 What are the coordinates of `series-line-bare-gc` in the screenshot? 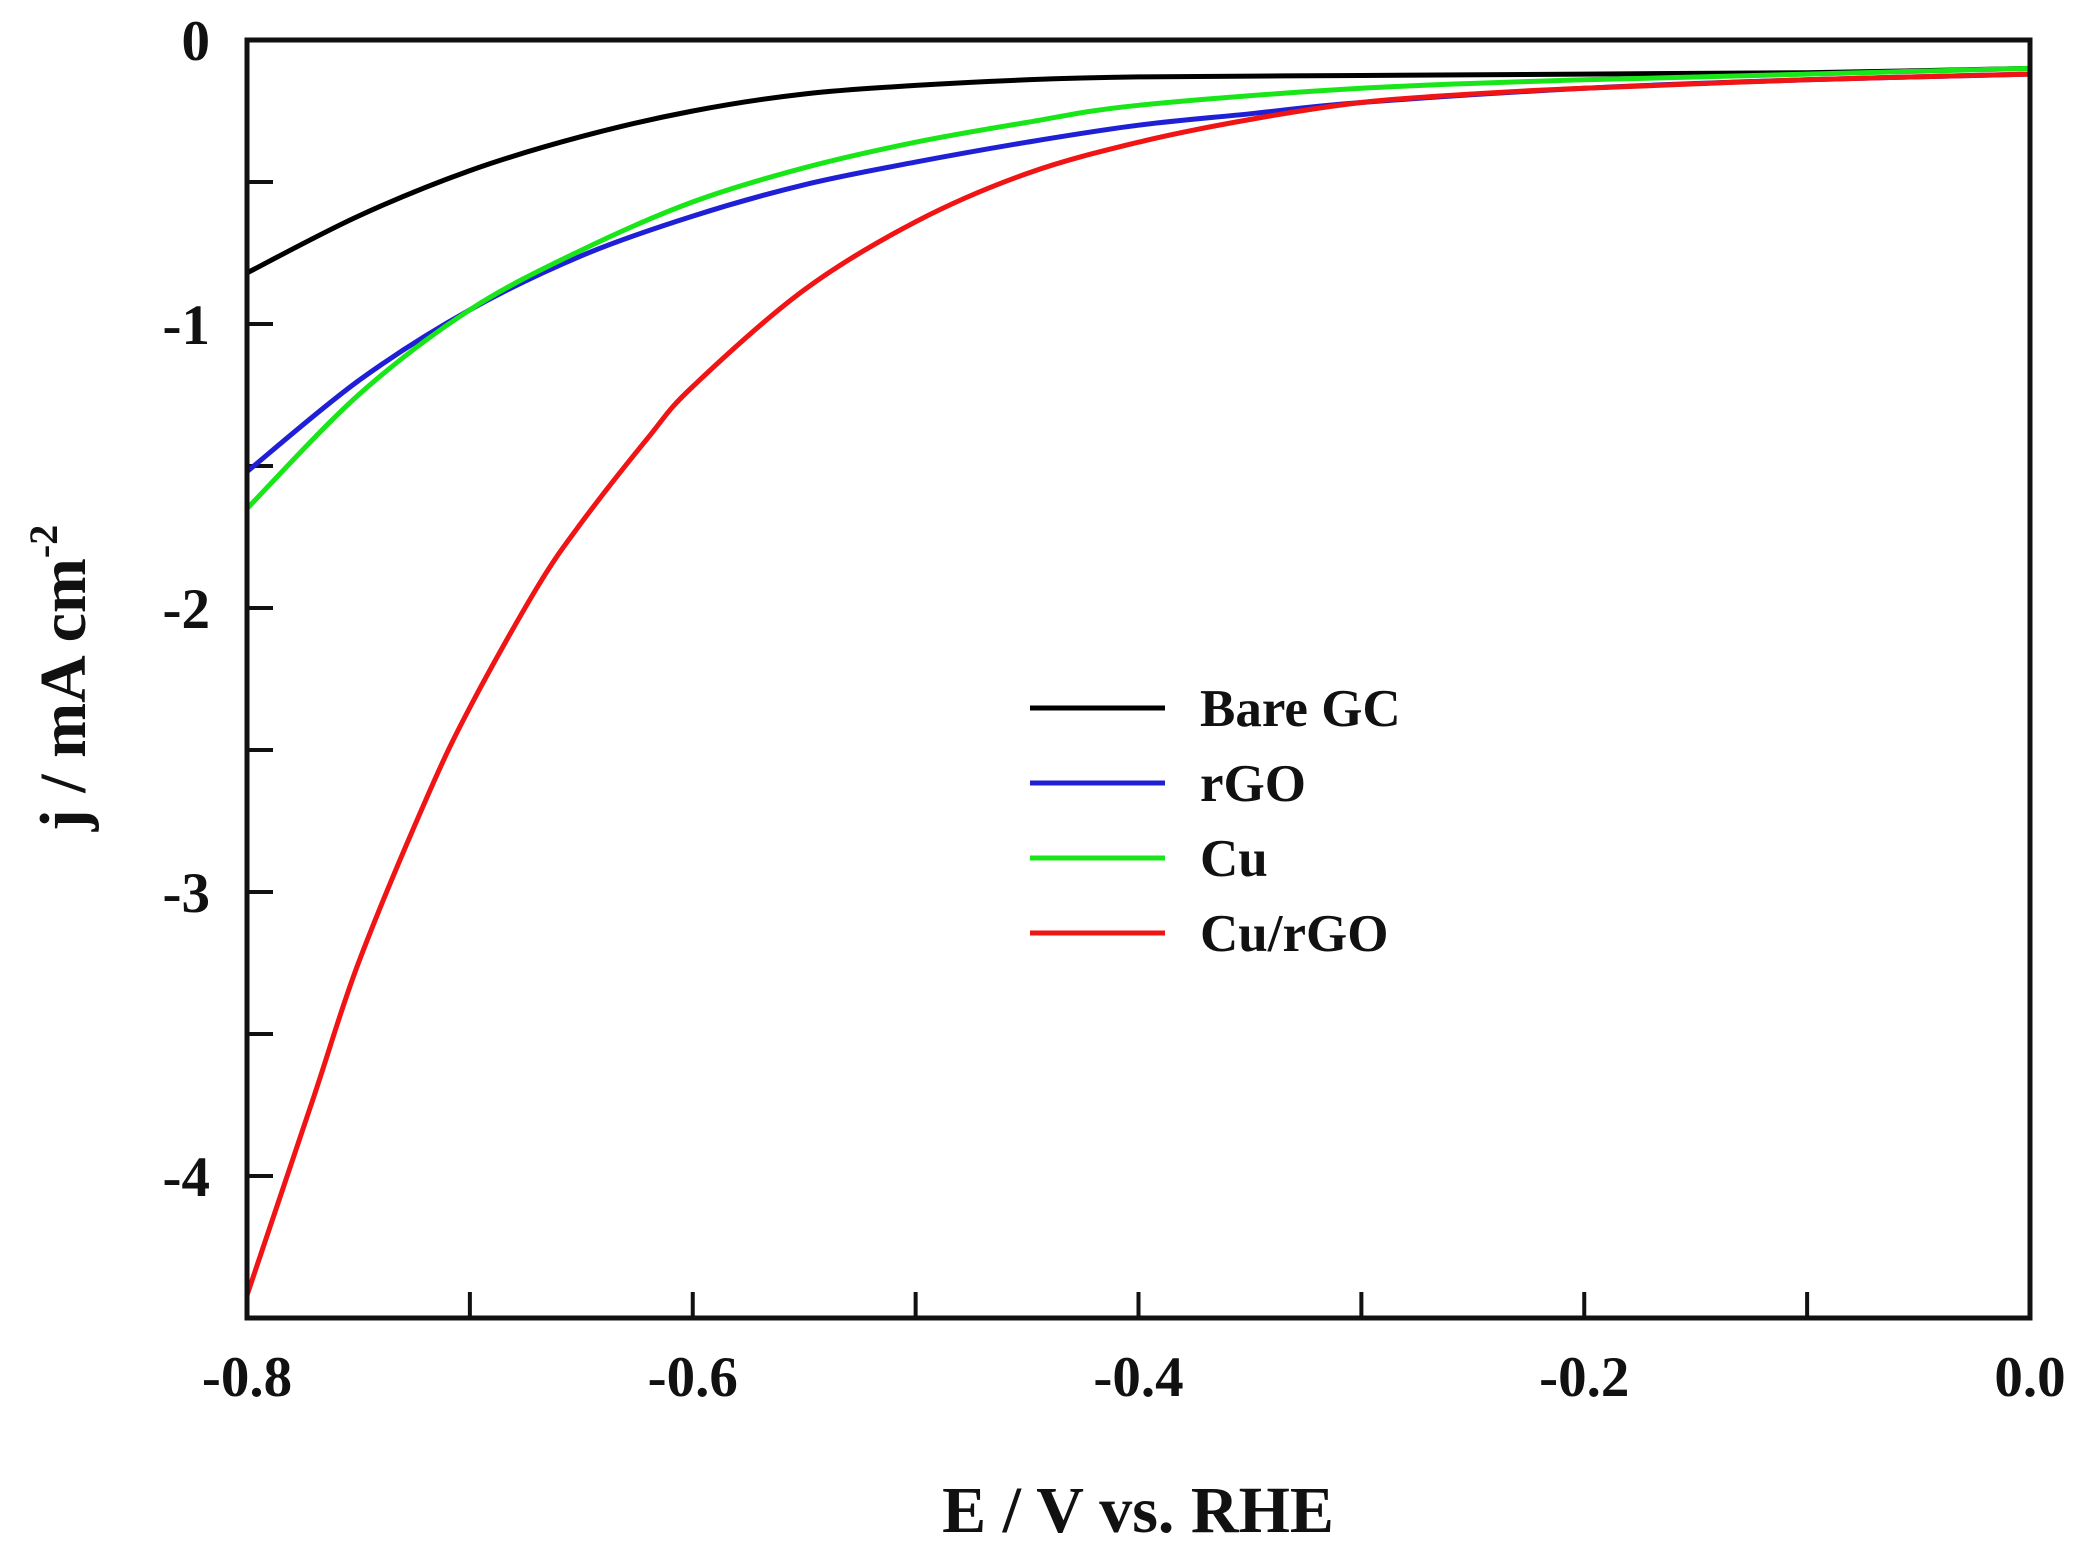 It's located at (1138, 170).